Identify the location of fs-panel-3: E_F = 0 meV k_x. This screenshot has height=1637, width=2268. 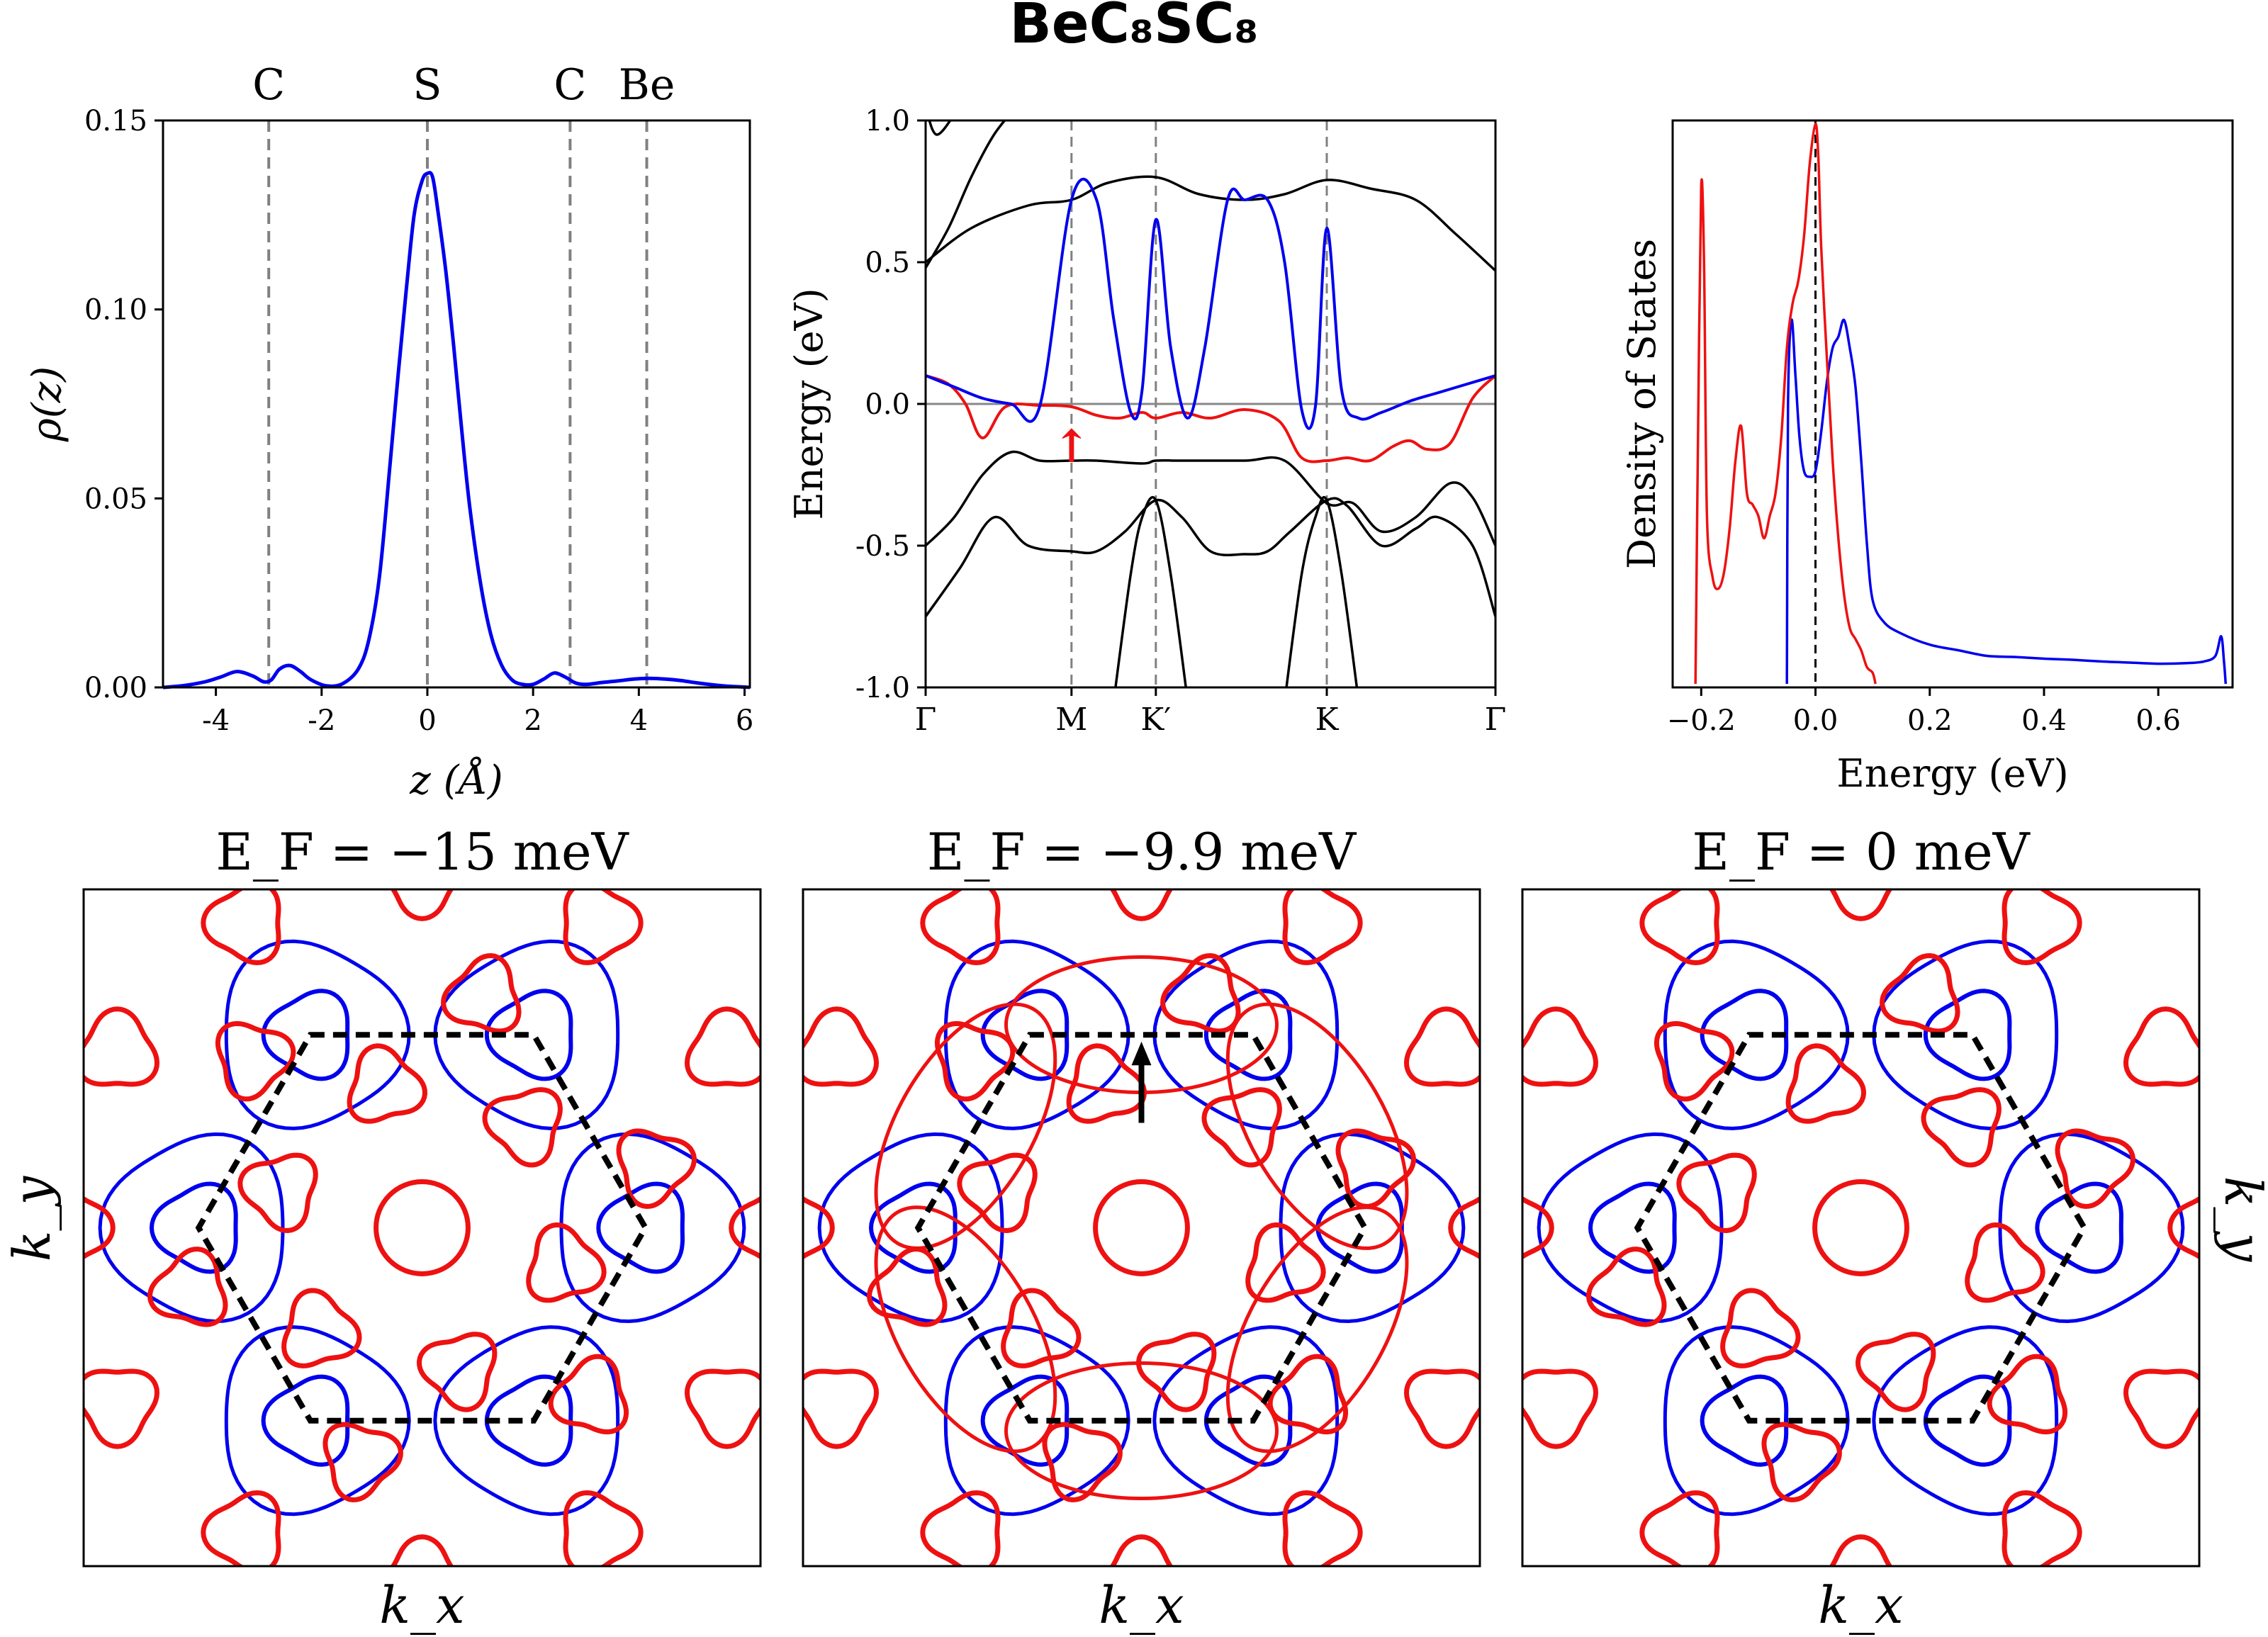
(1861, 1228).